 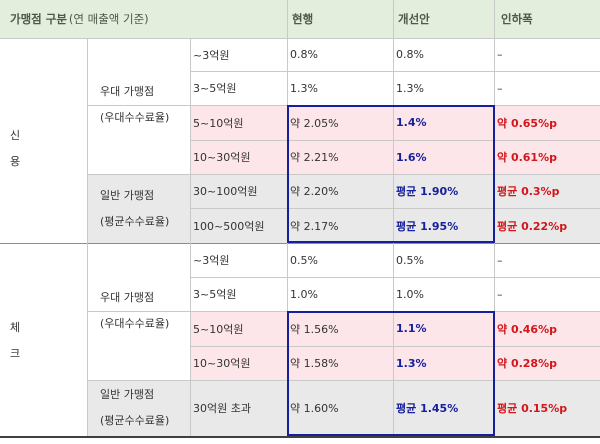 What do you see at coordinates (304, 260) in the screenshot?
I see `current-cell: 0.5%` at bounding box center [304, 260].